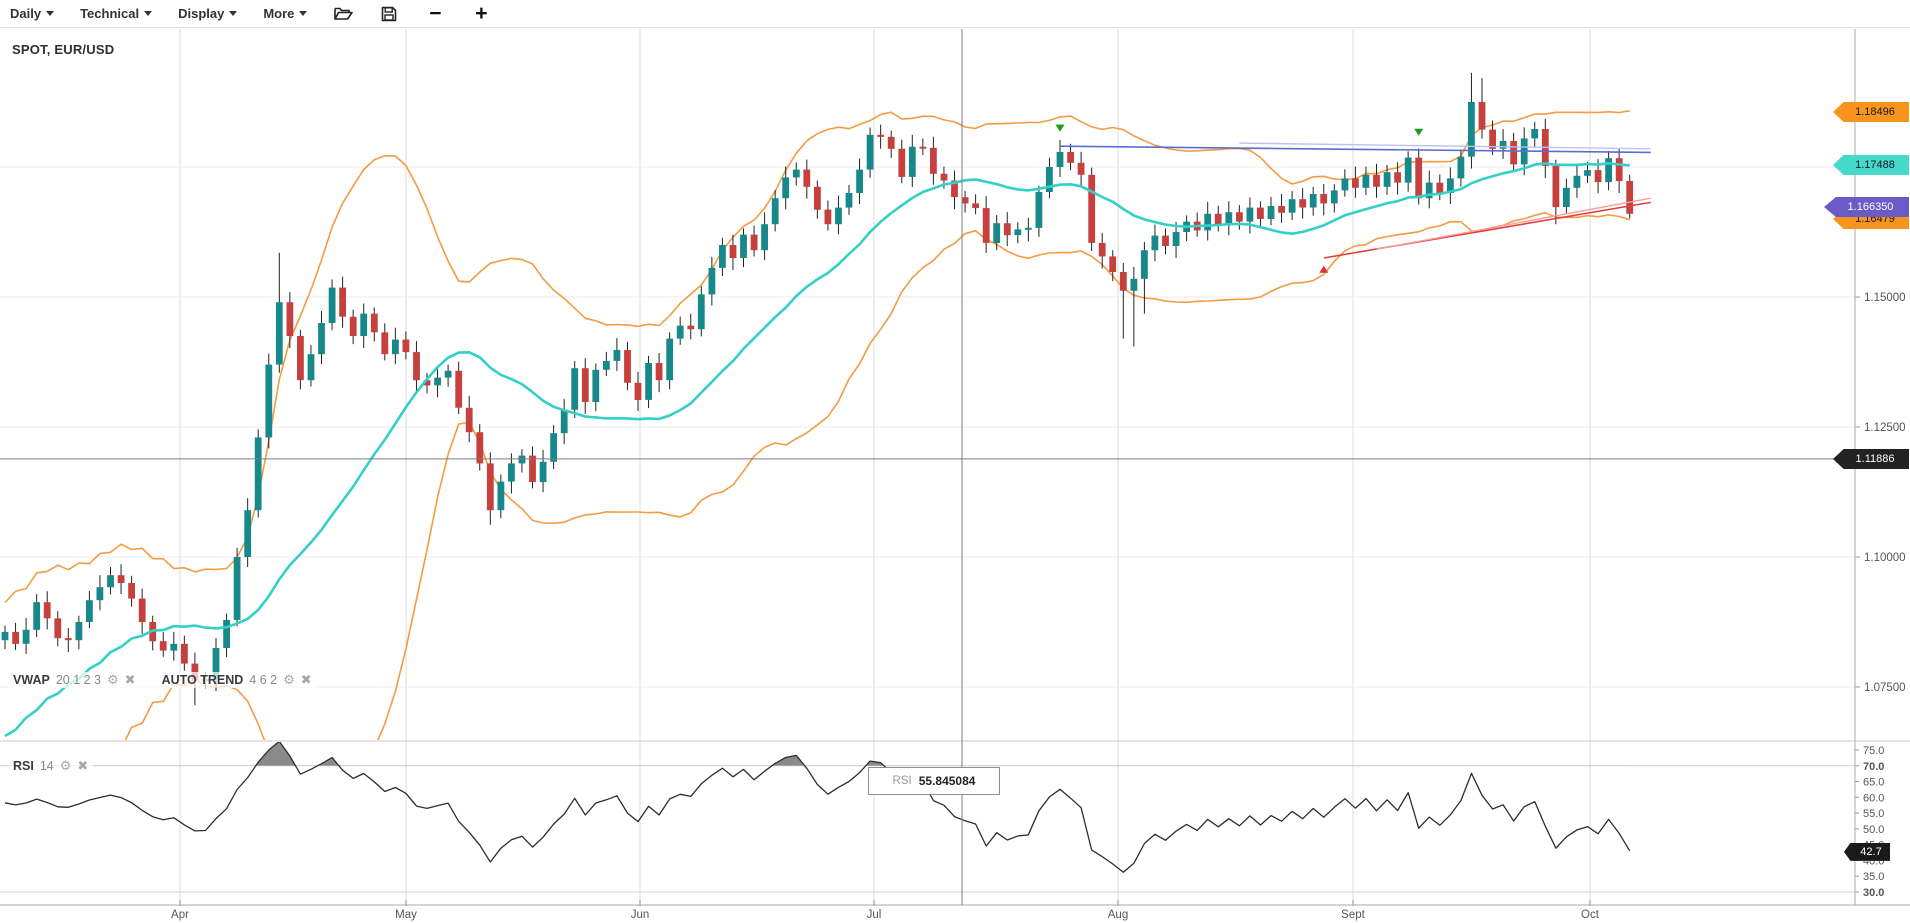  What do you see at coordinates (817, 807) in the screenshot?
I see `rsi-line` at bounding box center [817, 807].